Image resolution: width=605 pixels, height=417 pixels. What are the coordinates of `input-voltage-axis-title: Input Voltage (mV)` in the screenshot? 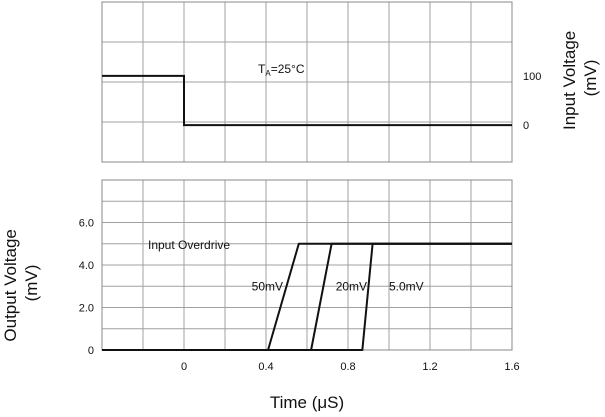 It's located at (580, 78).